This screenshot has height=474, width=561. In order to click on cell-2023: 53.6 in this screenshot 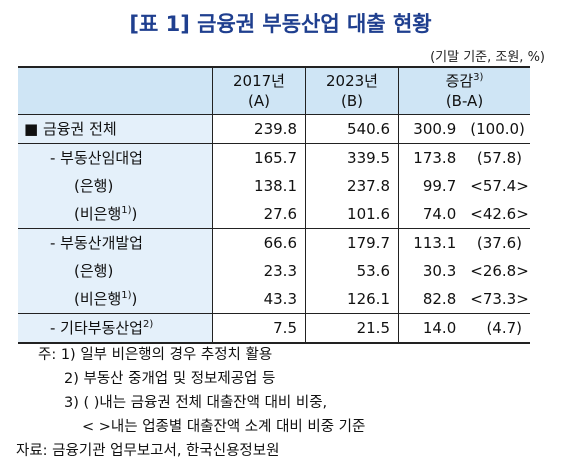, I will do `click(352, 271)`.